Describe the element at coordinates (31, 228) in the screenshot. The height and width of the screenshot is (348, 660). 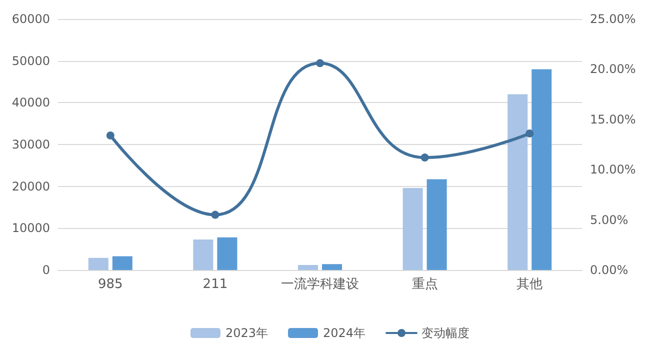
I see `y-tick-label: 10000` at that location.